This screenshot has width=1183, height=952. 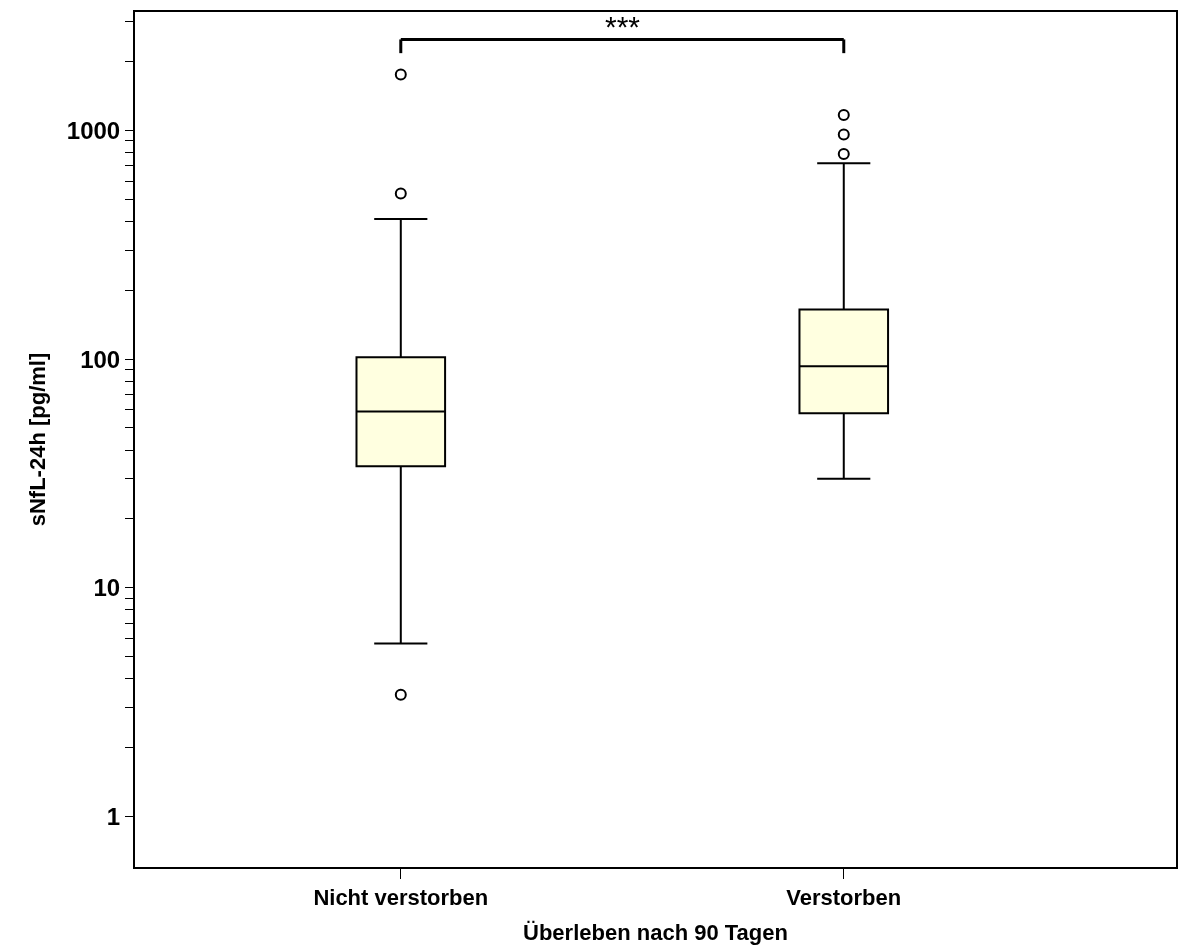 I want to click on x-tick-label: Nicht verstorben, so click(x=401, y=898).